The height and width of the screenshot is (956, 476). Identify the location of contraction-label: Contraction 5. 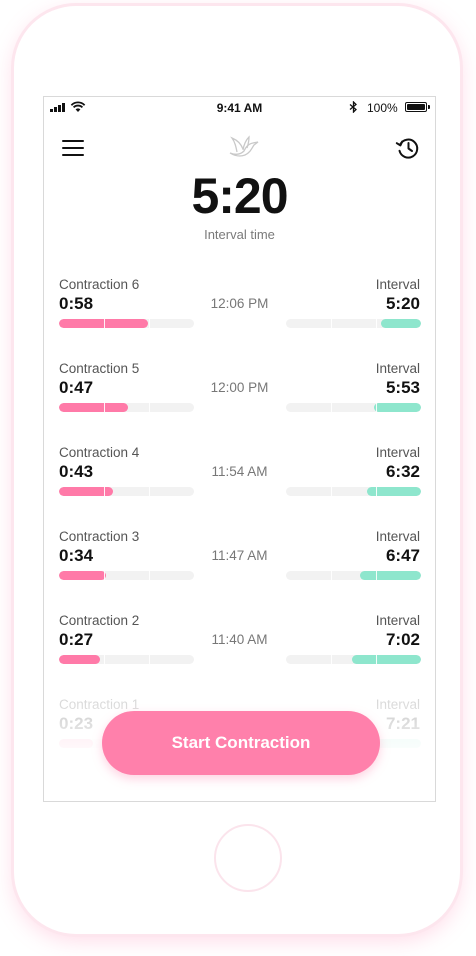
(99, 368).